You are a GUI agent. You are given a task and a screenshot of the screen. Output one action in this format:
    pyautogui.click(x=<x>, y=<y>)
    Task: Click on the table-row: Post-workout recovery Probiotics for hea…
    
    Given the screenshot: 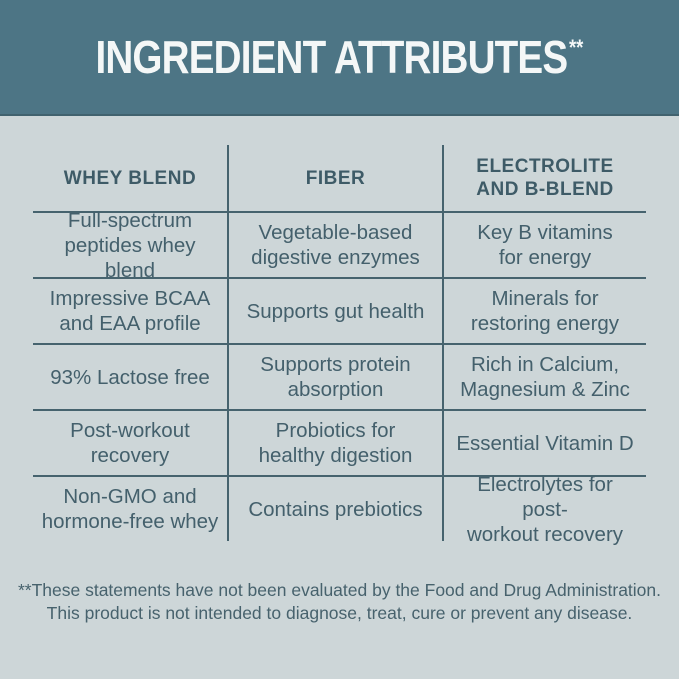 What is the action you would take?
    pyautogui.click(x=339, y=444)
    